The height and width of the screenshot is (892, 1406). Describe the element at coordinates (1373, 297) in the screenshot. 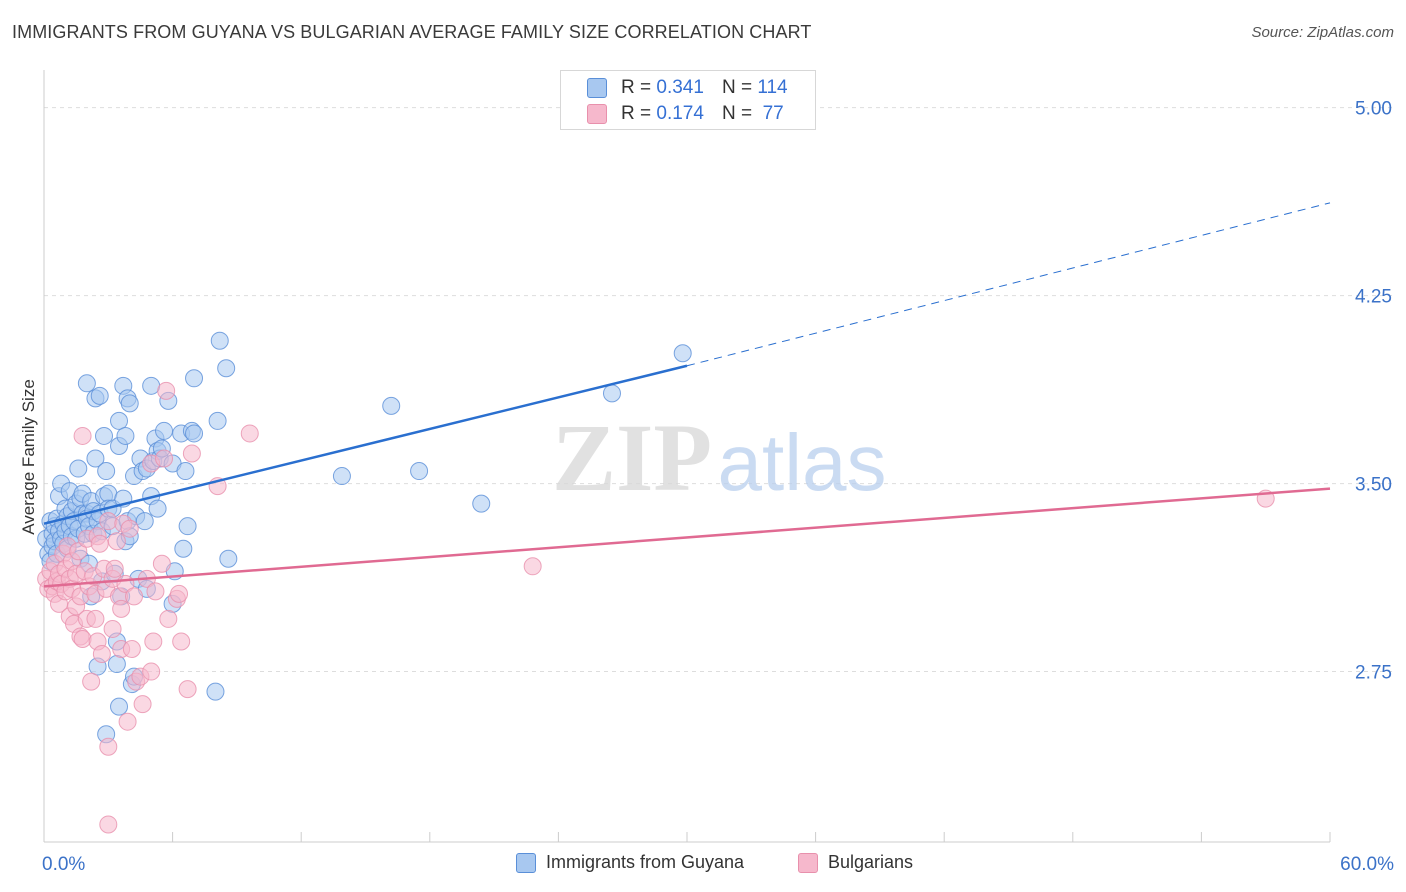

I see `y-tick-label: 4.25` at that location.